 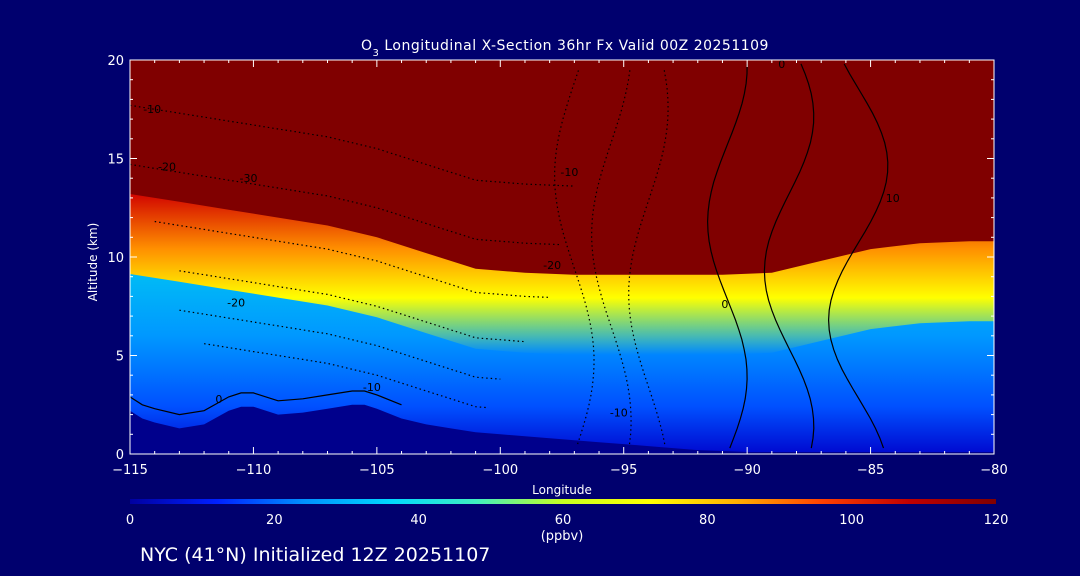 What do you see at coordinates (893, 198) in the screenshot?
I see `contour-label: 10` at bounding box center [893, 198].